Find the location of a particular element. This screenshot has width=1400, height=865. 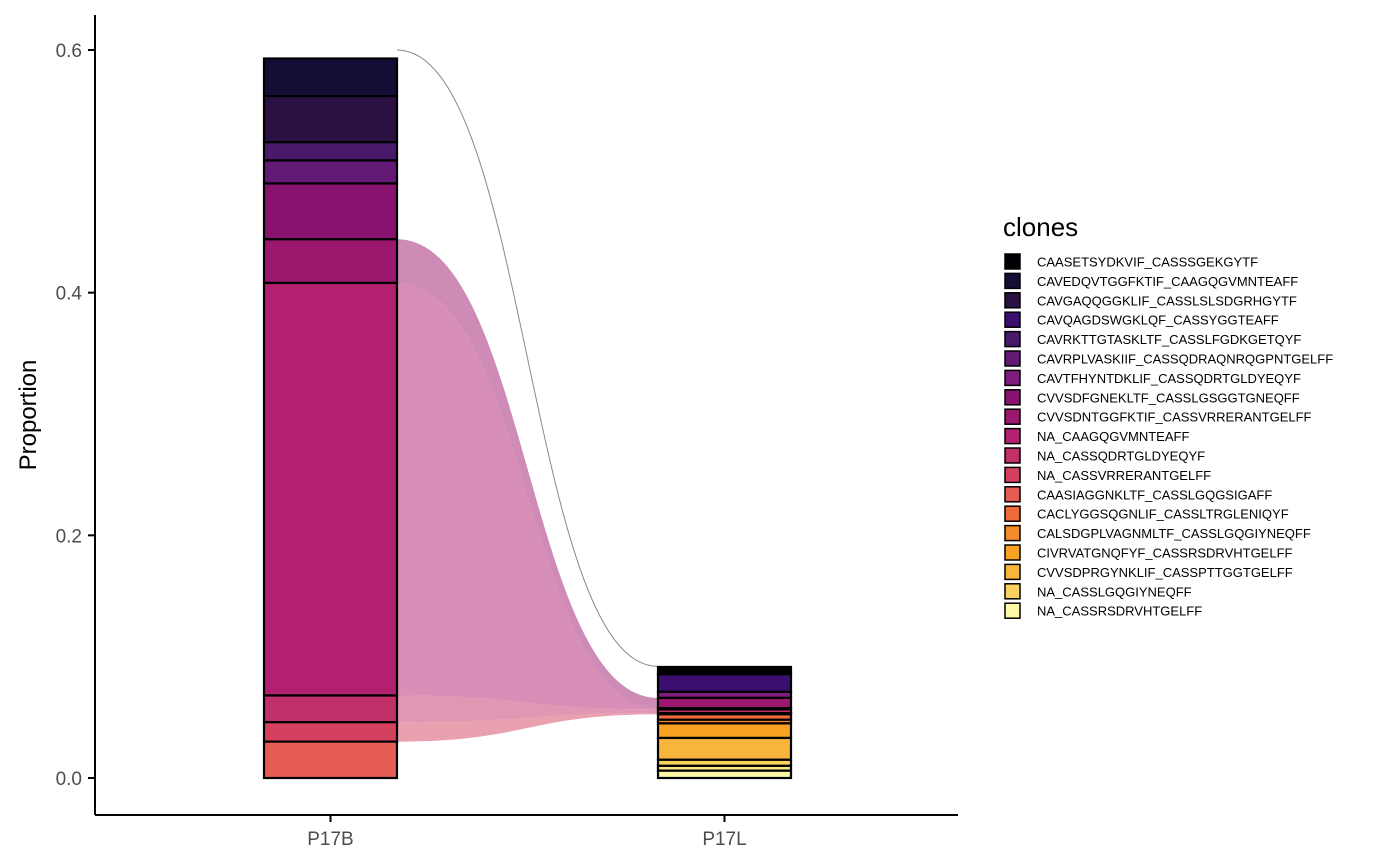

legend-label: CAVGAQQGGKLIF_CASSLSLSDGRHGYTF is located at coordinates (1167, 300).